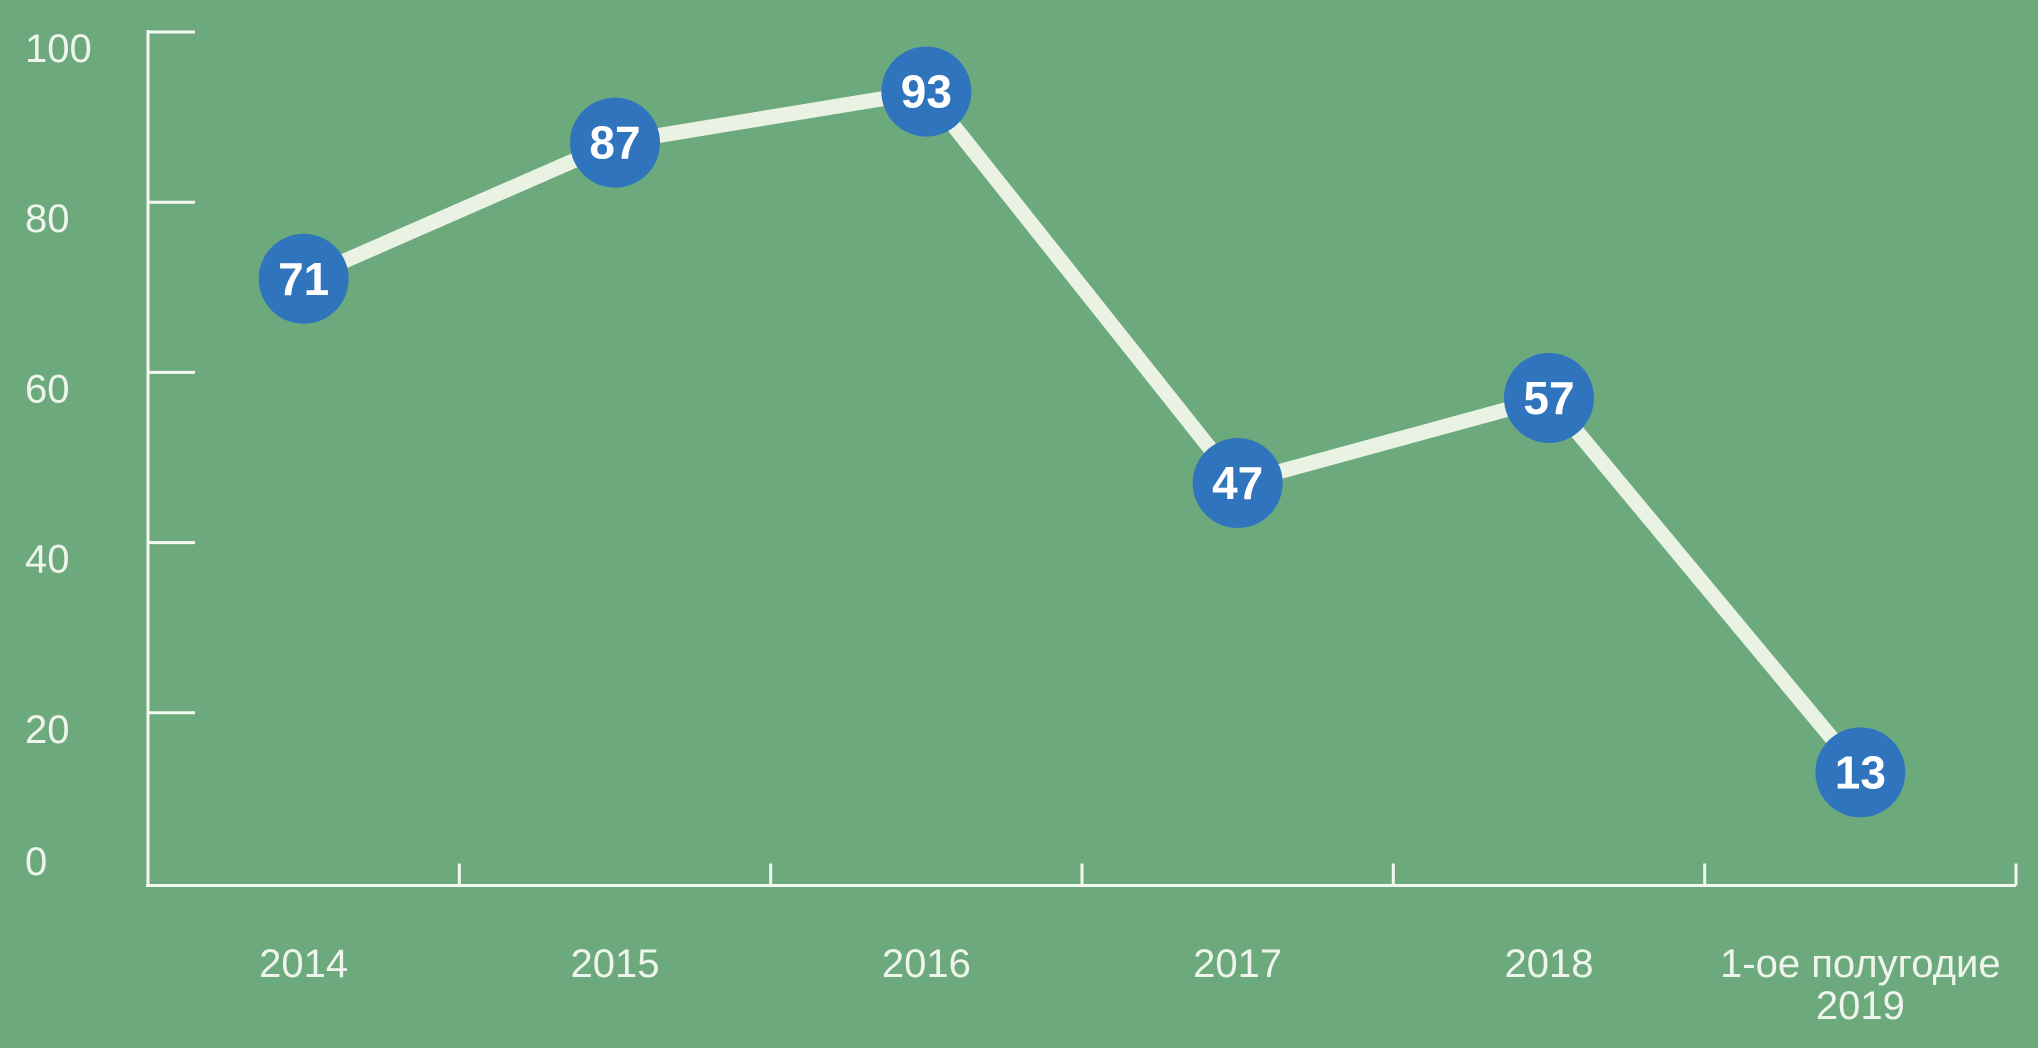  I want to click on y-tick-label: 20, so click(47, 730).